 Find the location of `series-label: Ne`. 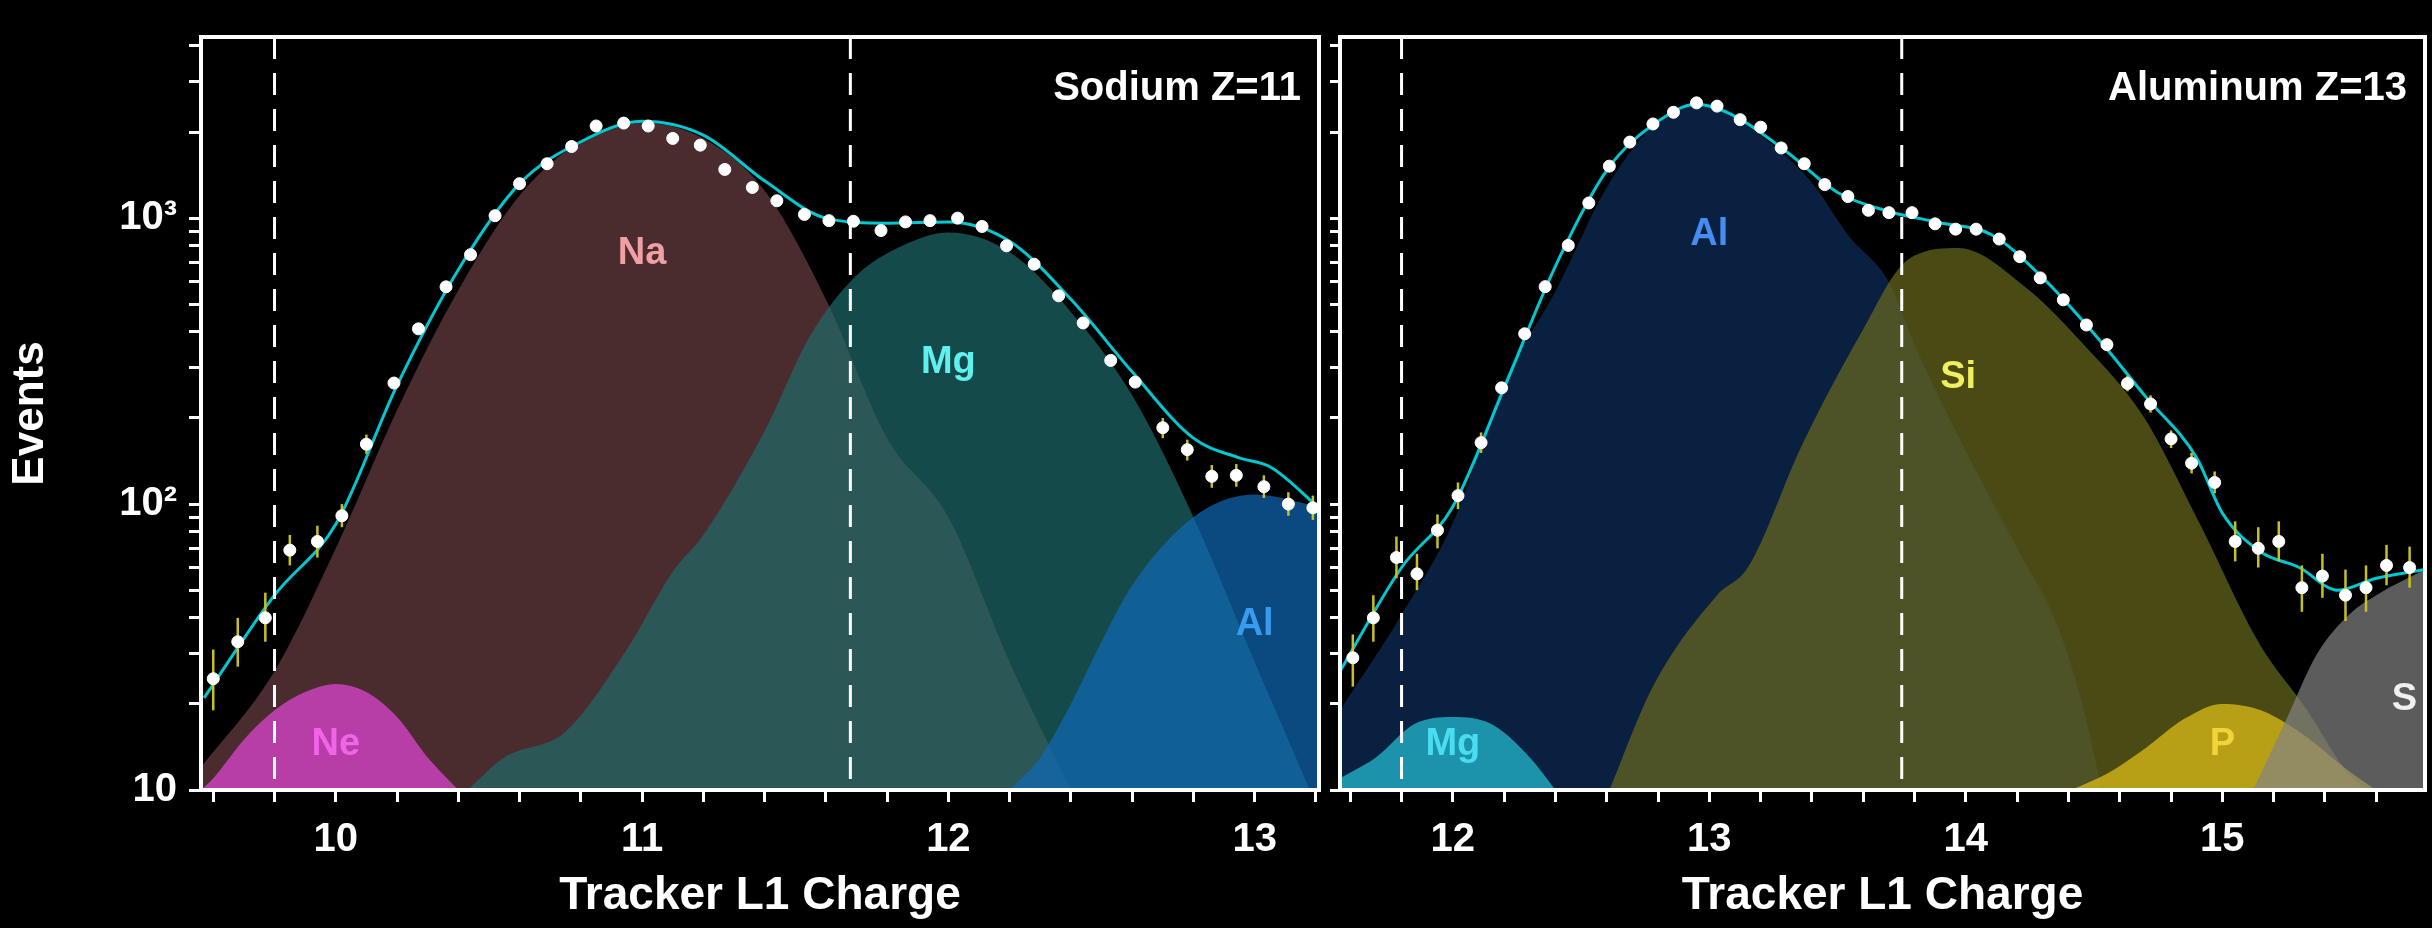

series-label: Ne is located at coordinates (336, 742).